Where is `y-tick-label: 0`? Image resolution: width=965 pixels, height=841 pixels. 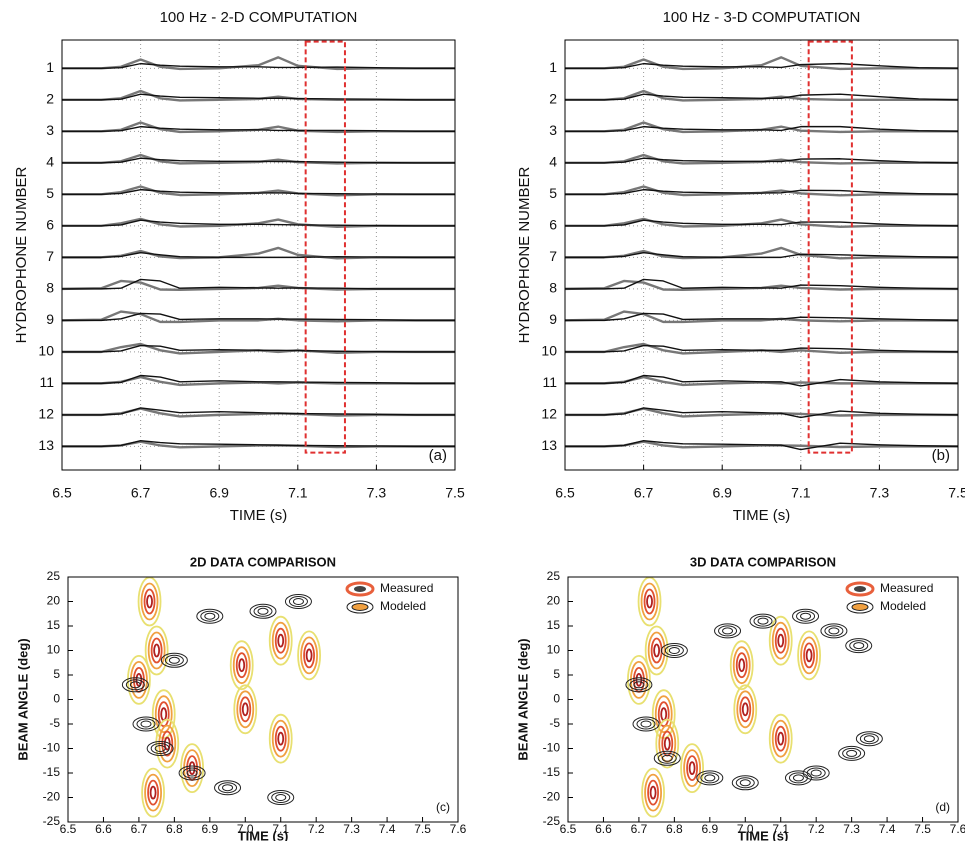 y-tick-label: 0 is located at coordinates (556, 699).